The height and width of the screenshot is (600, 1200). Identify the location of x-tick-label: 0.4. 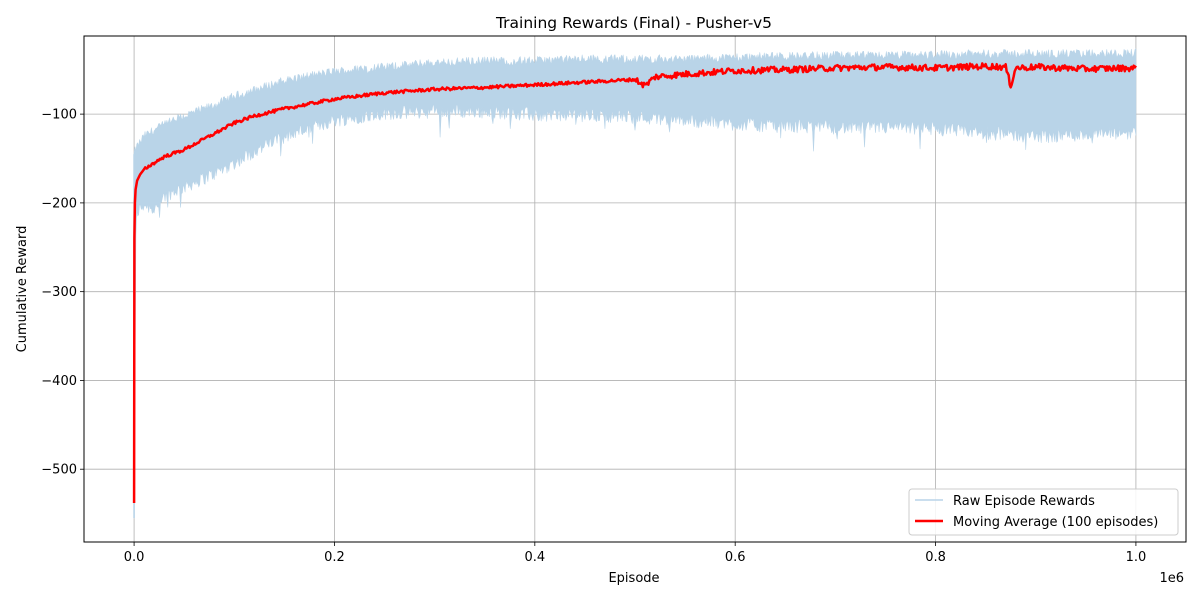
(534, 557).